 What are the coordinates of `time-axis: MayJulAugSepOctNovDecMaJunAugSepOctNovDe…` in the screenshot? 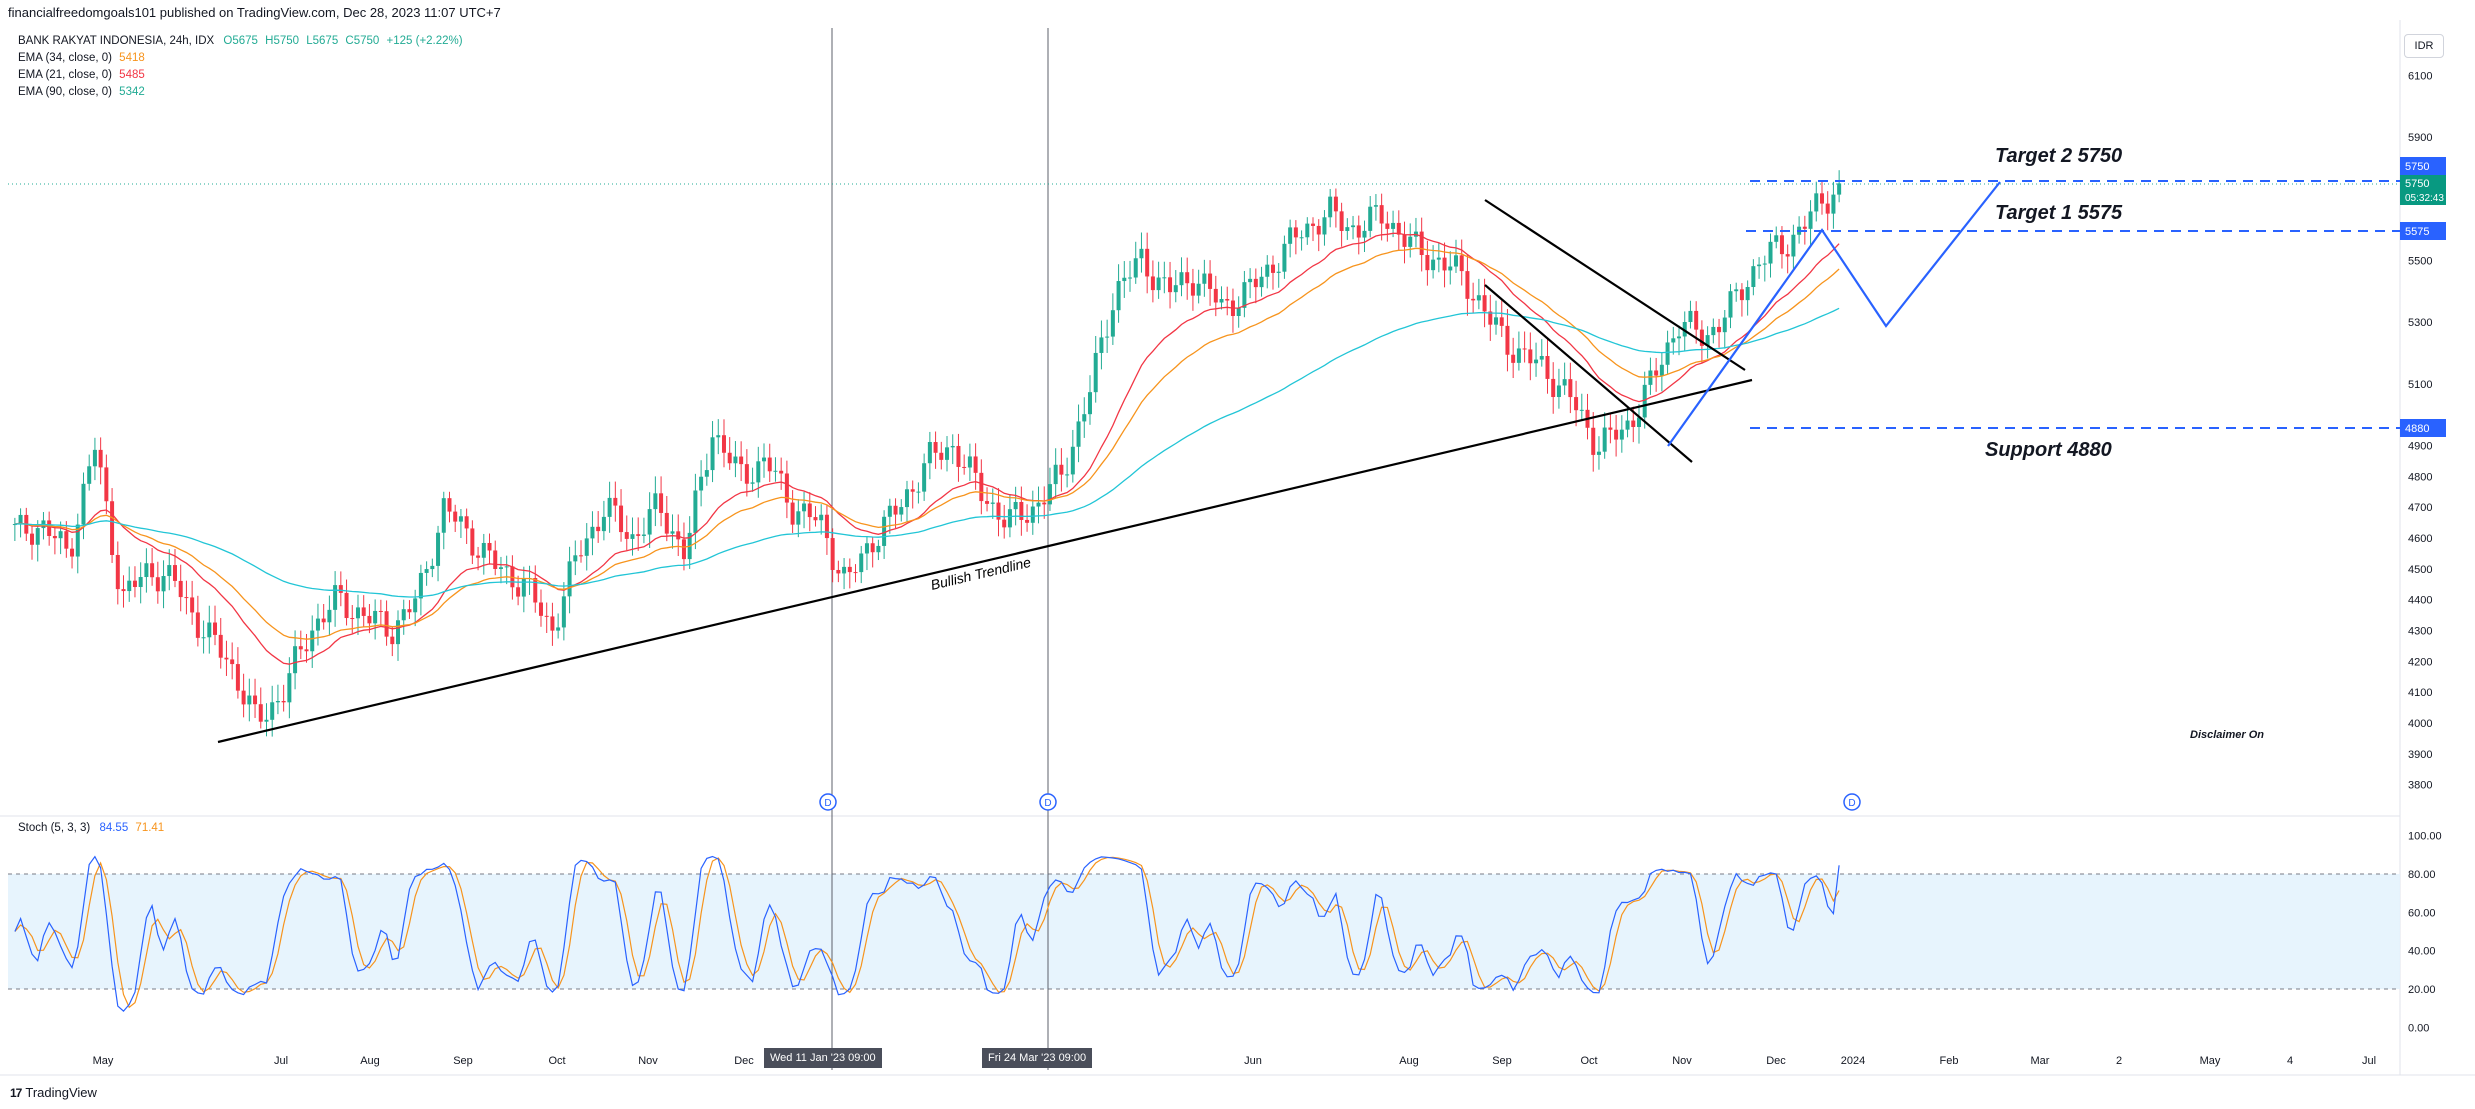 It's located at (1234, 1061).